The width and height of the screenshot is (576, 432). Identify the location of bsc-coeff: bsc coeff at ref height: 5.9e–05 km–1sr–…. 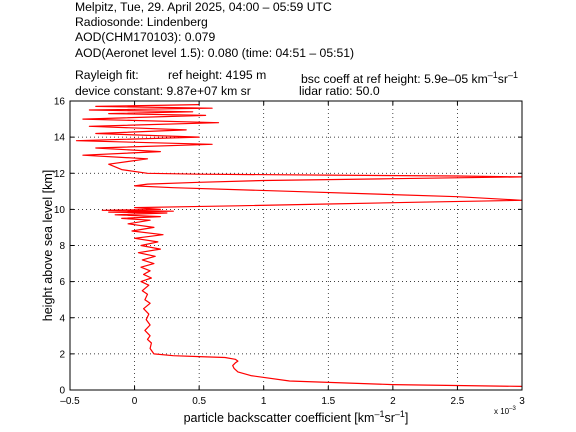
(409, 77).